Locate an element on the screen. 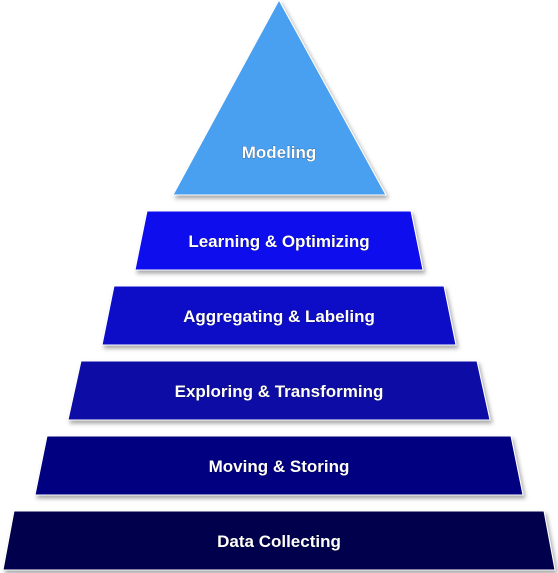  tier-label: Modeling is located at coordinates (279, 152).